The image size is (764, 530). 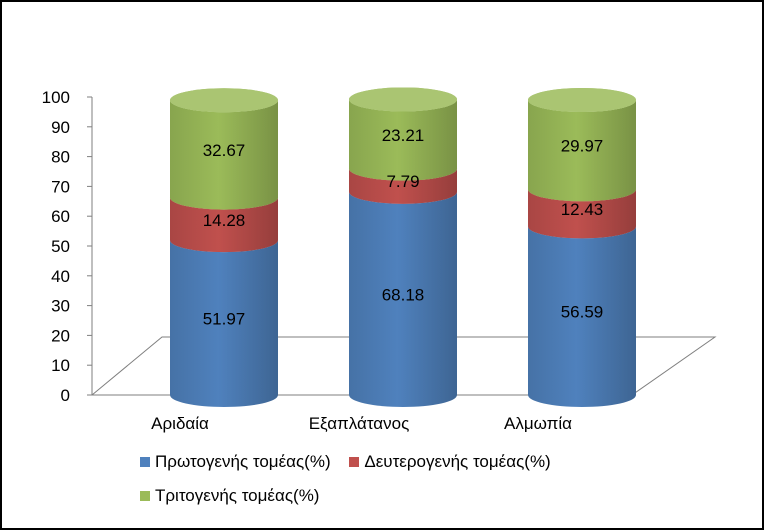 I want to click on legend-item-secondary: Δευτερογενής τομέας(%), so click(x=450, y=462).